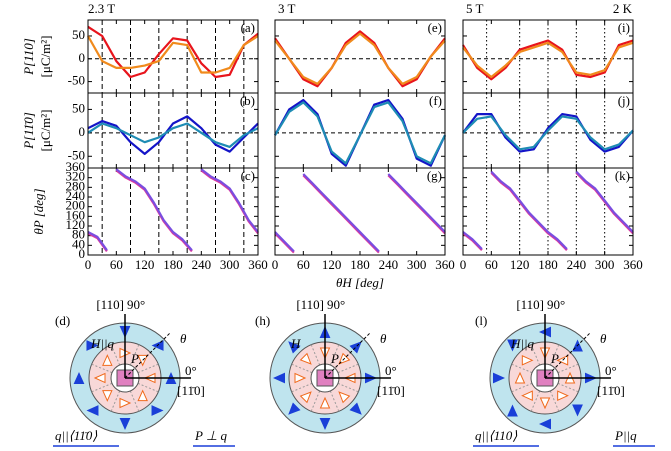 This screenshot has height=451, width=671. I want to click on diagram: (d) [110] 90° θ 0° [11̄0] H||q Pq||⟨11̄0⟩ P ⊥ q, so click(144, 372).